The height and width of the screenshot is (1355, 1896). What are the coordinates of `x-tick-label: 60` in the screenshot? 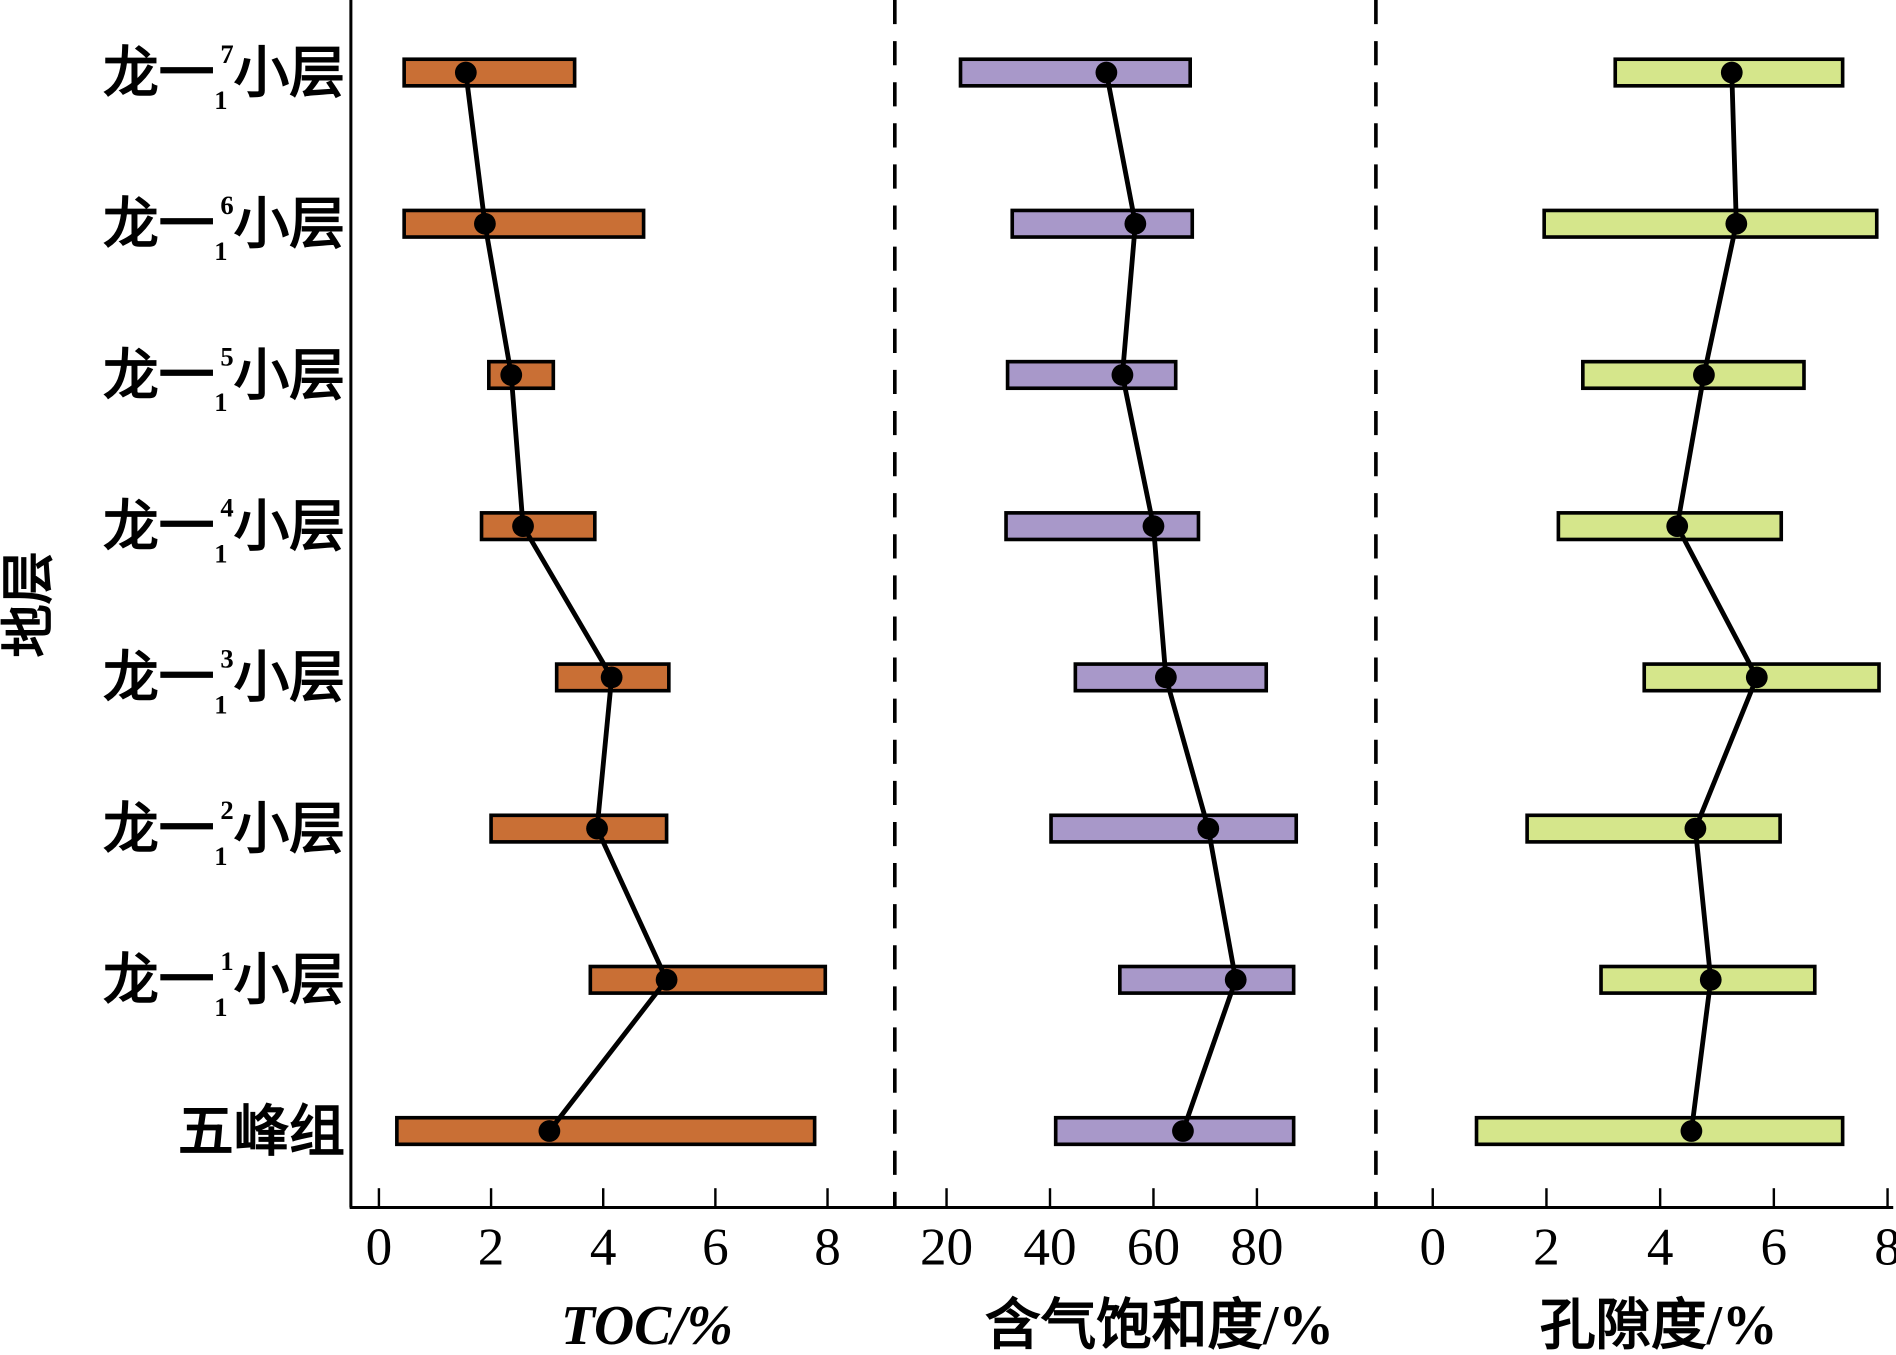 It's located at (1153, 1246).